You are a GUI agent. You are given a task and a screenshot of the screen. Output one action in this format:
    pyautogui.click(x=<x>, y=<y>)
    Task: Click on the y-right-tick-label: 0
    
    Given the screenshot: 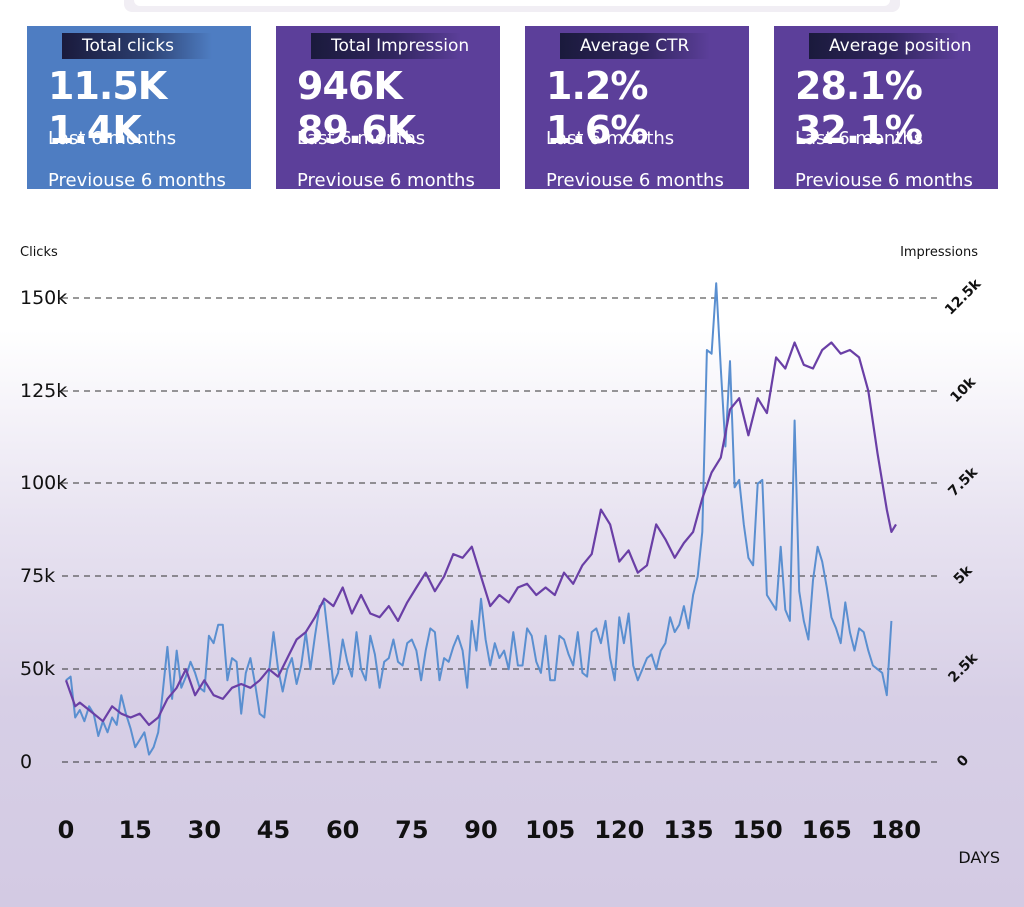 What is the action you would take?
    pyautogui.click(x=963, y=761)
    